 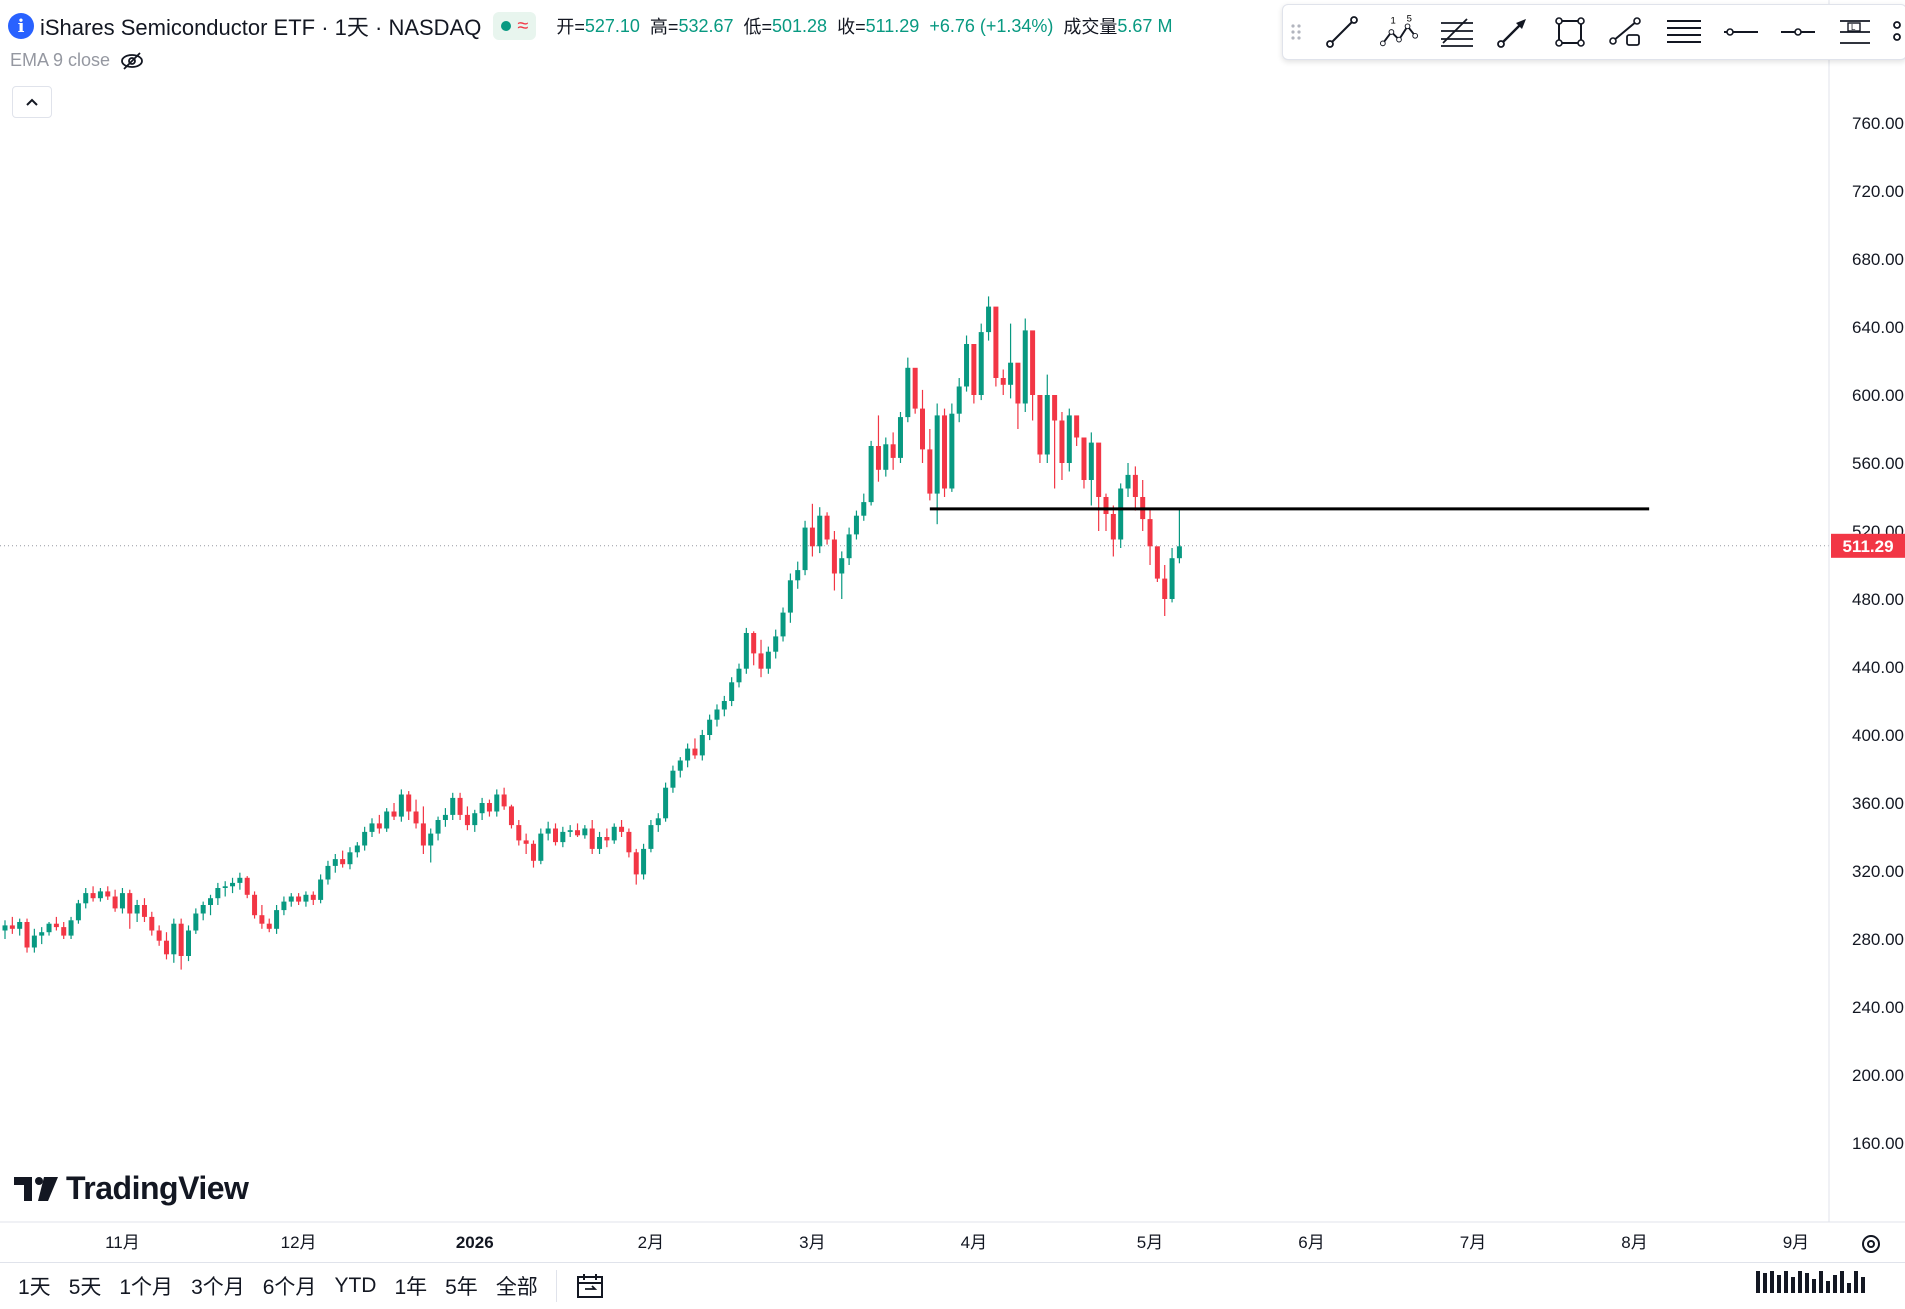 I want to click on timeframe-6m: 6个月, so click(x=289, y=1287).